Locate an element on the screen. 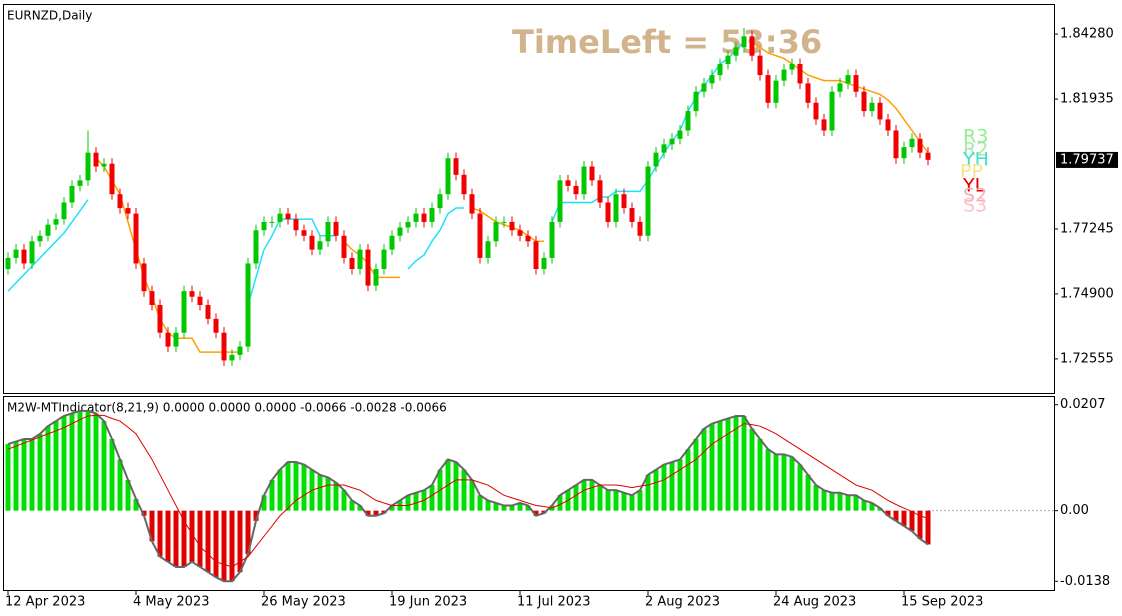 The width and height of the screenshot is (1122, 616). chart-title: EURNZD,Daily is located at coordinates (49, 16).